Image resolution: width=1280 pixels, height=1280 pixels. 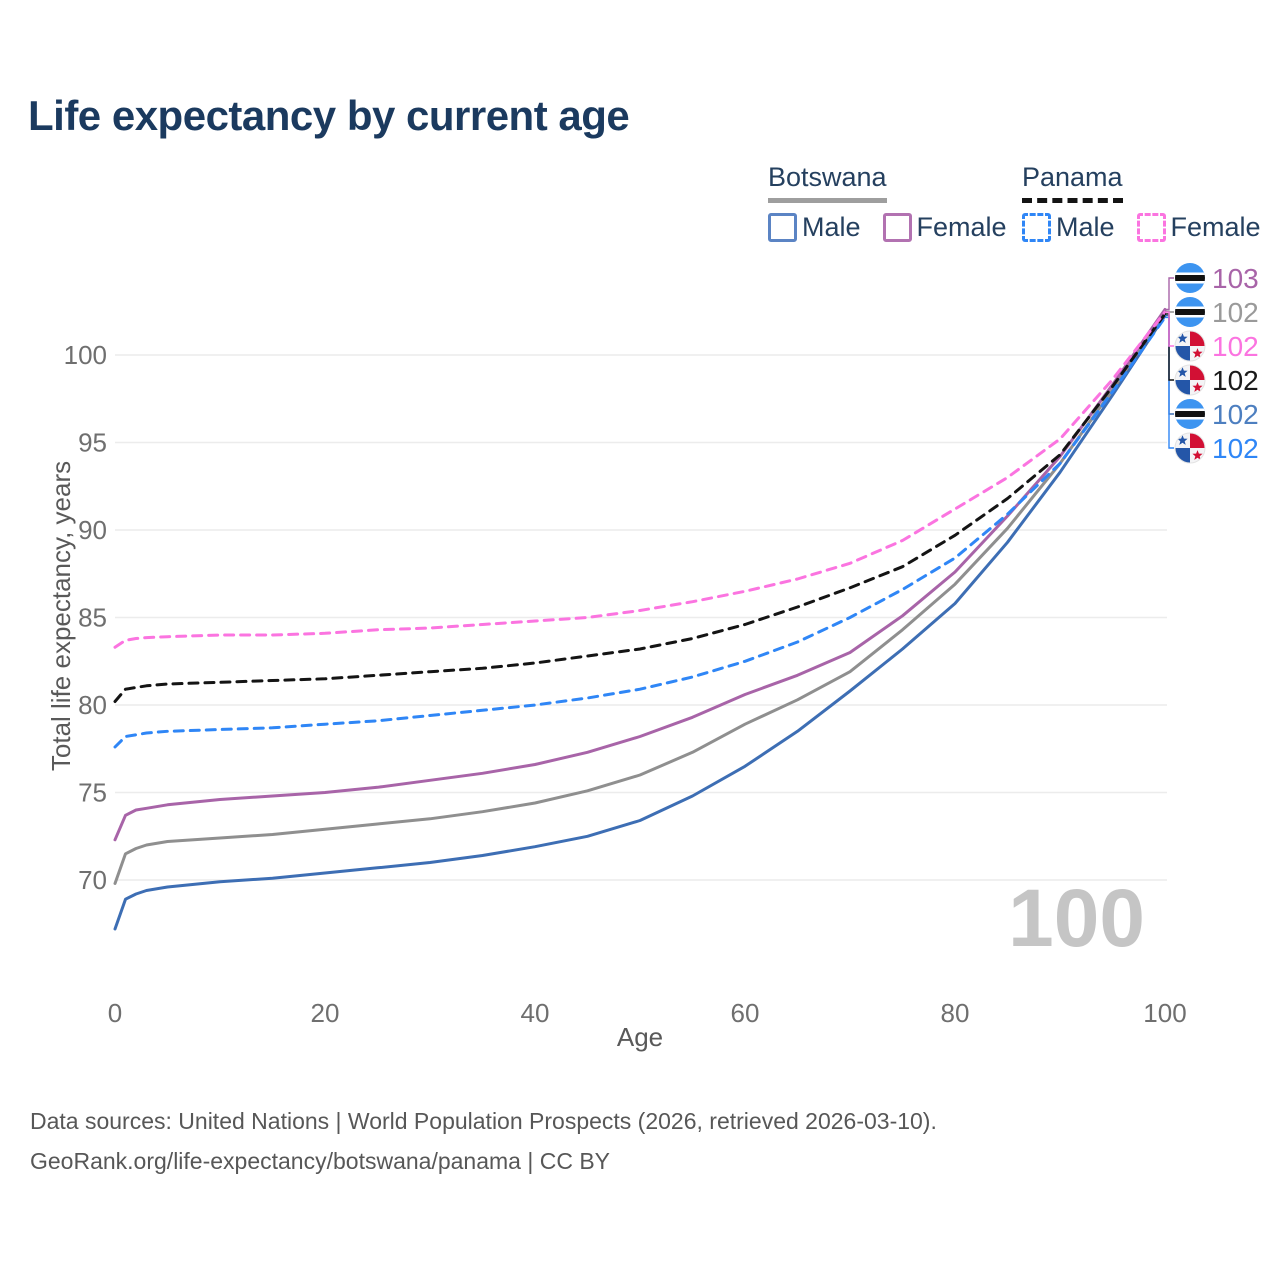 I want to click on legend-group-botswana: Botswana Male Female, so click(x=898, y=202).